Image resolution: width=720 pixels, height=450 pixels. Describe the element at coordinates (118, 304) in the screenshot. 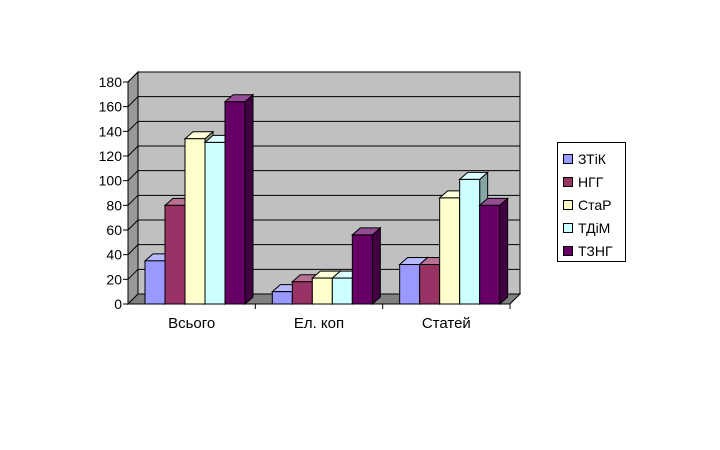

I see `y-tick-label: 0` at that location.